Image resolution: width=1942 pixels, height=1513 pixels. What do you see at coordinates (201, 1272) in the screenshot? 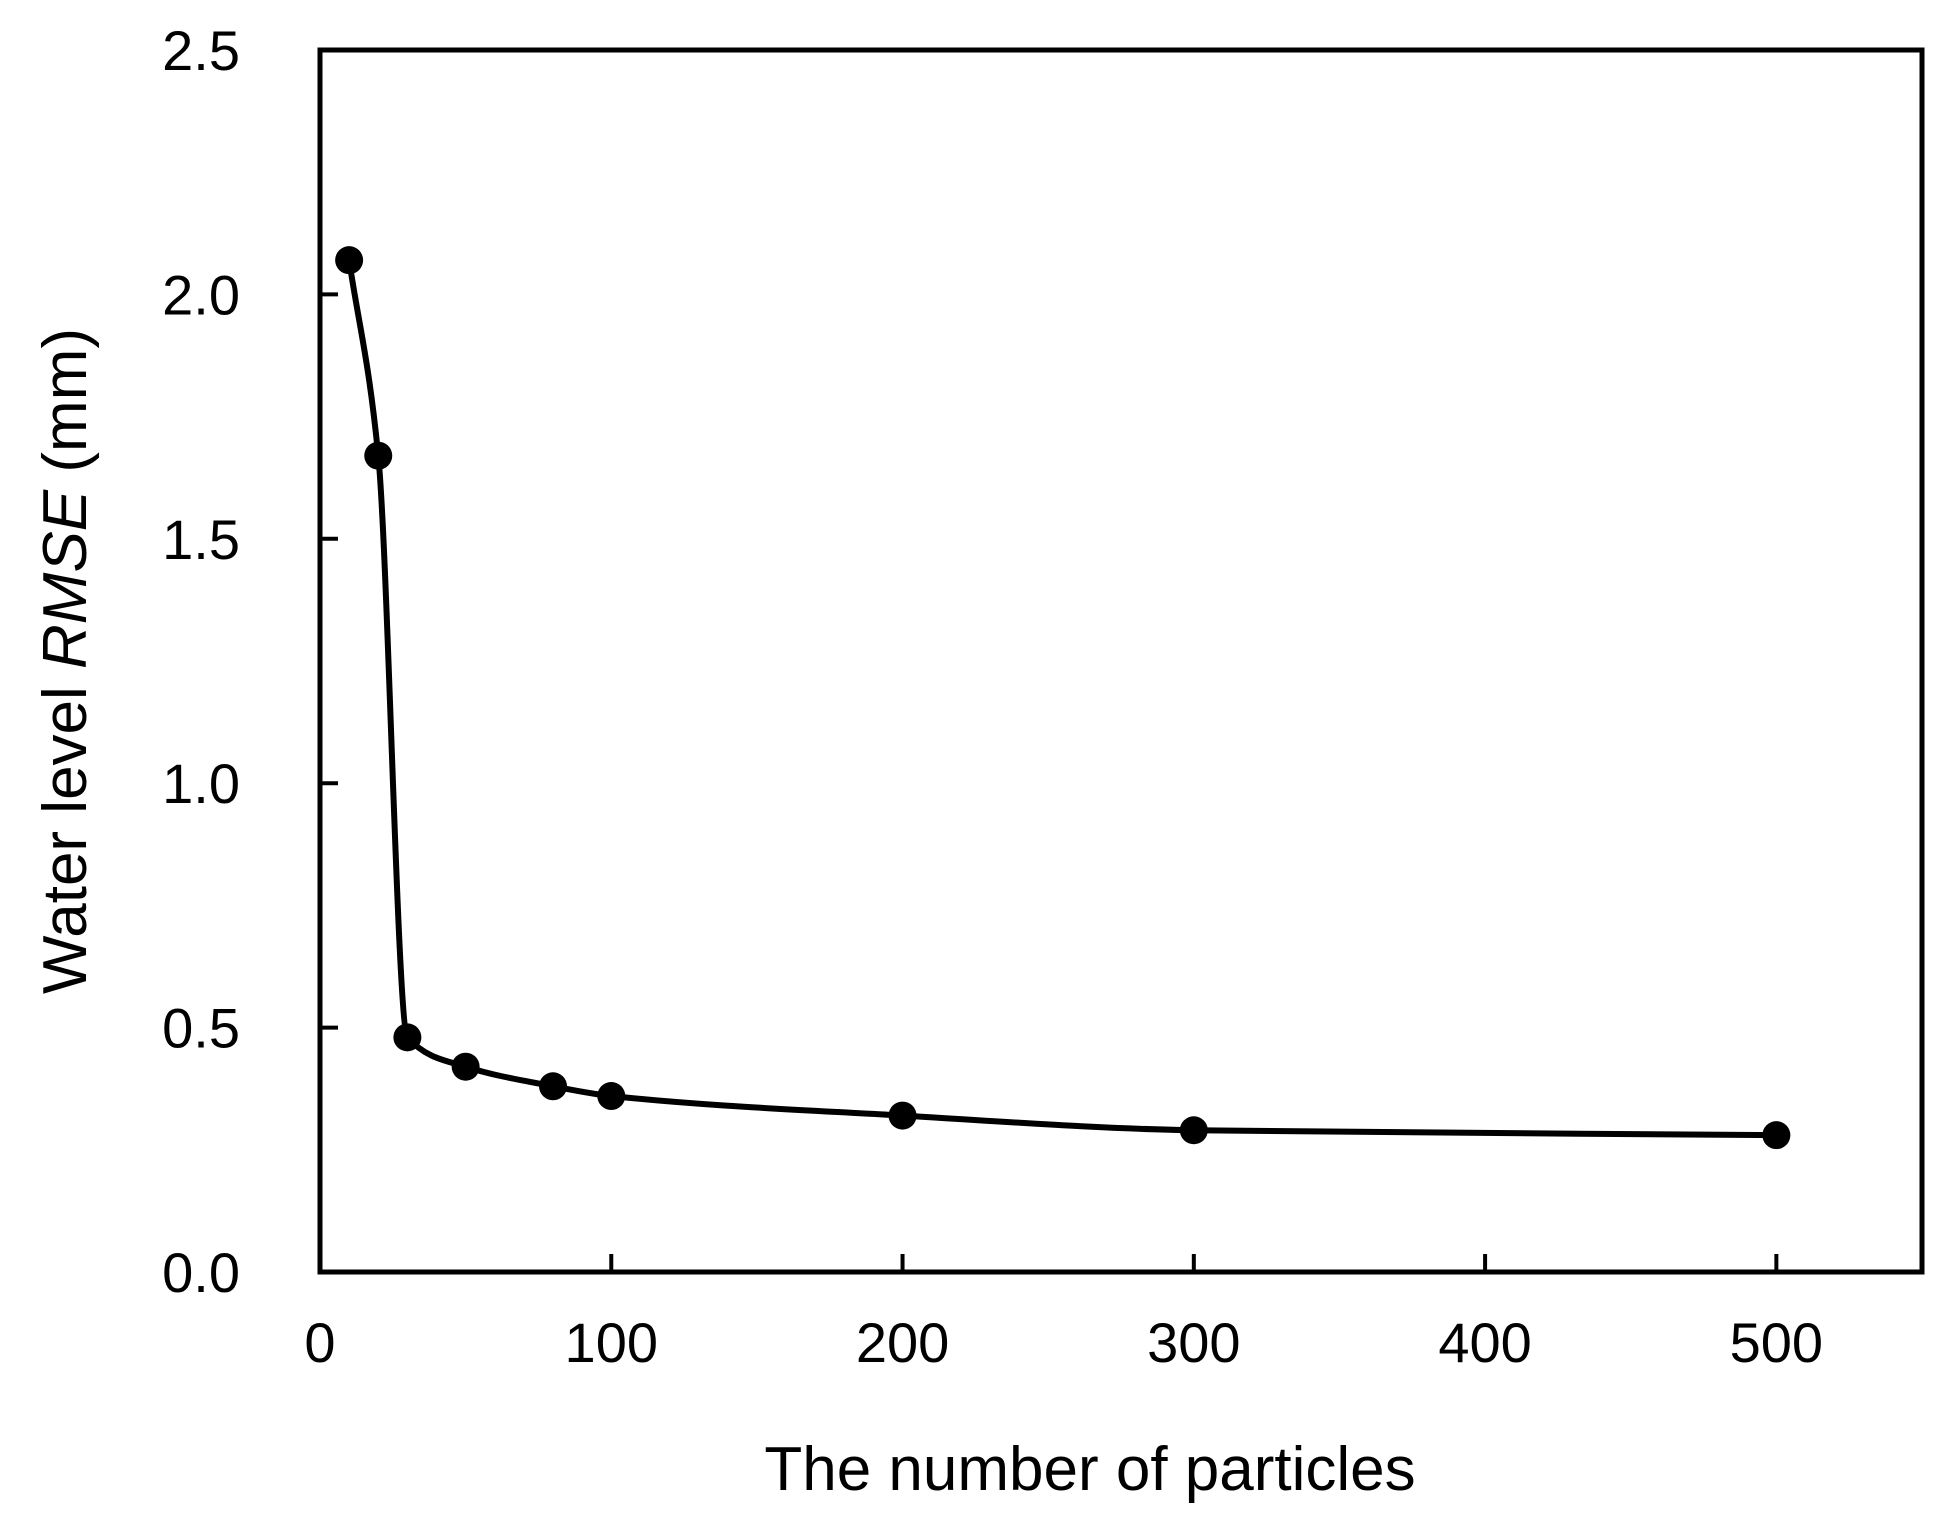
I see `y-tick-label: 0.0` at bounding box center [201, 1272].